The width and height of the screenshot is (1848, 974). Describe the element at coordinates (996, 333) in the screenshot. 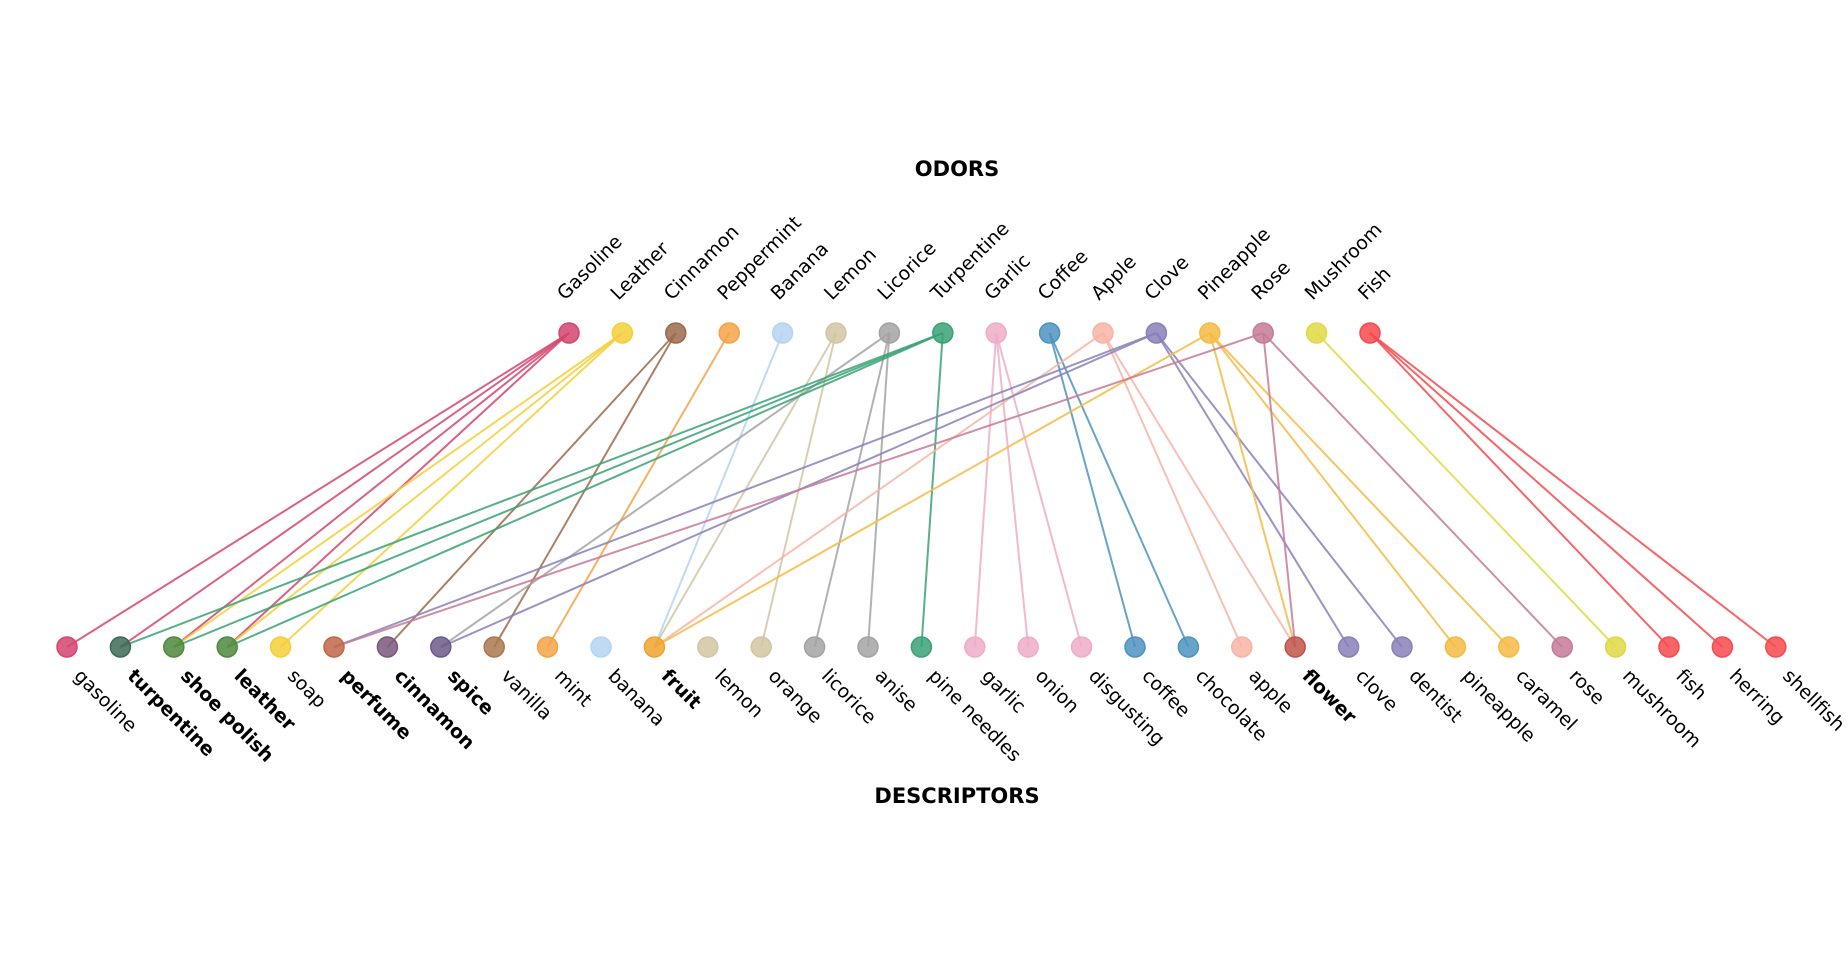

I see `odor-node-garlic` at that location.